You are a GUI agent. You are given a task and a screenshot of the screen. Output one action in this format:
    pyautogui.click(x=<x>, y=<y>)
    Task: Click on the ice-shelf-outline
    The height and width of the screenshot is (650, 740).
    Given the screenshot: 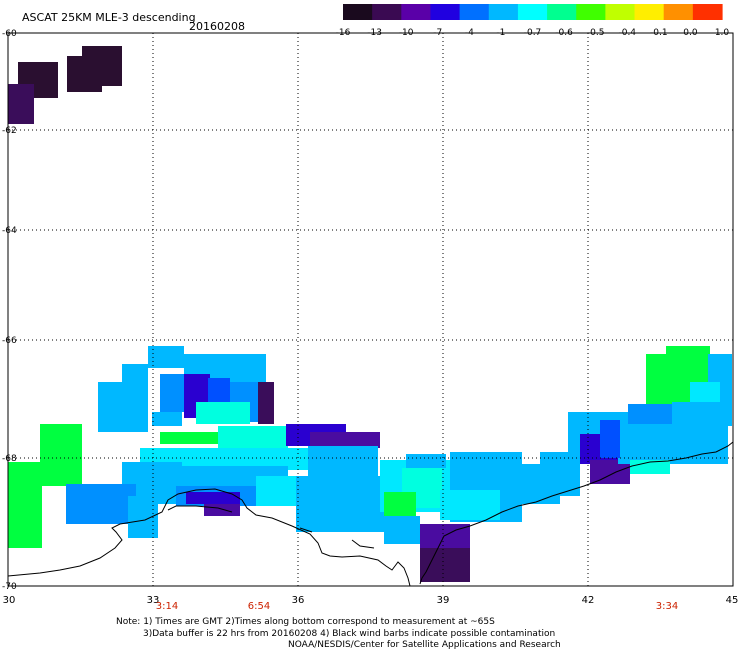 What is the action you would take?
    pyautogui.click(x=271, y=527)
    